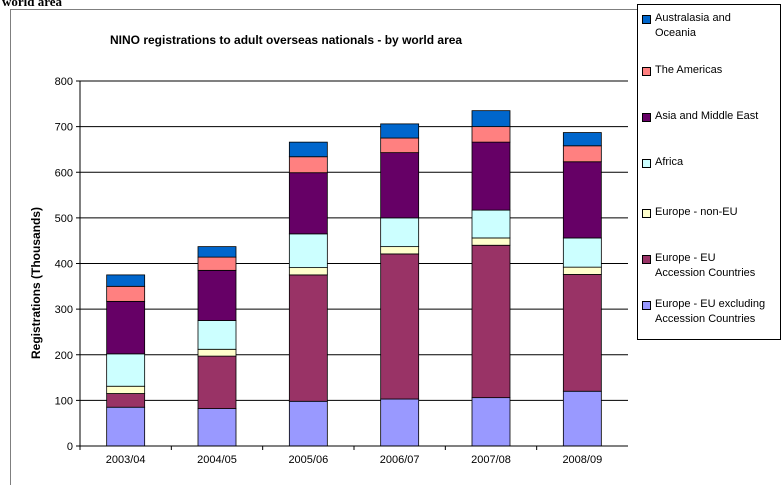 The height and width of the screenshot is (485, 781). What do you see at coordinates (308, 460) in the screenshot?
I see `x-tick-label: 2005/06` at bounding box center [308, 460].